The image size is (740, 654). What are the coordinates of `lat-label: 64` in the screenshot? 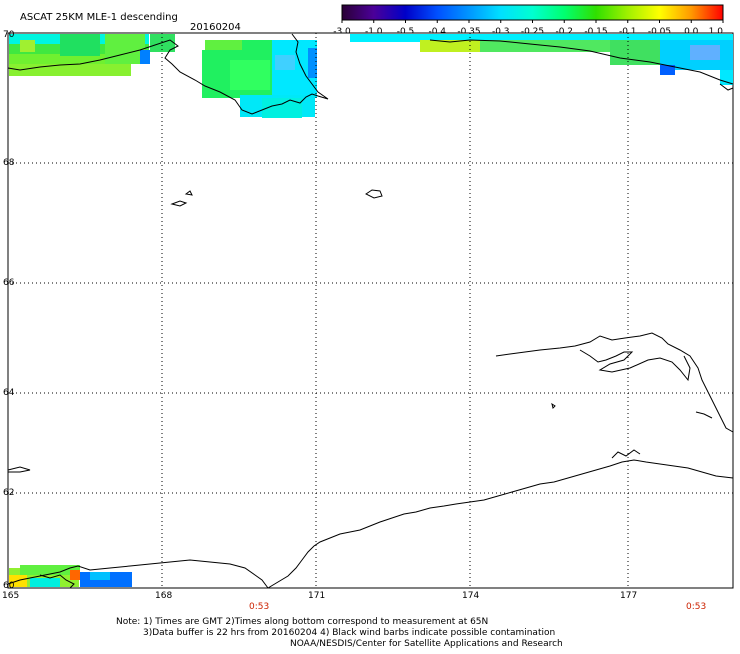 It's located at (9, 393).